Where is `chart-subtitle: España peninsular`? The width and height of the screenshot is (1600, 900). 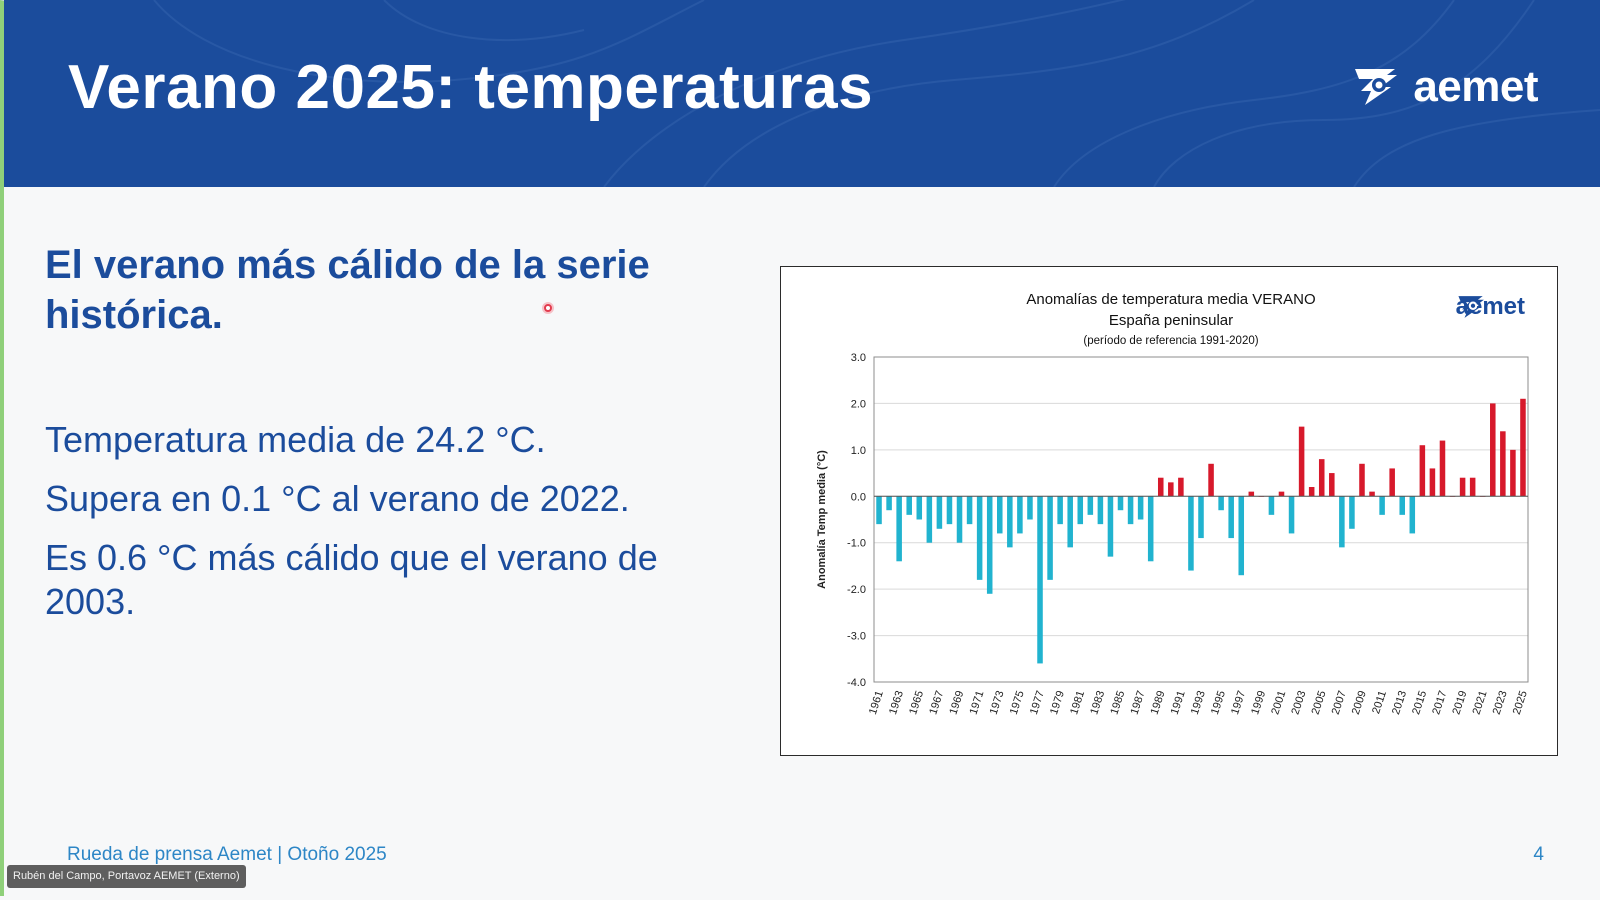 chart-subtitle: España peninsular is located at coordinates (1171, 320).